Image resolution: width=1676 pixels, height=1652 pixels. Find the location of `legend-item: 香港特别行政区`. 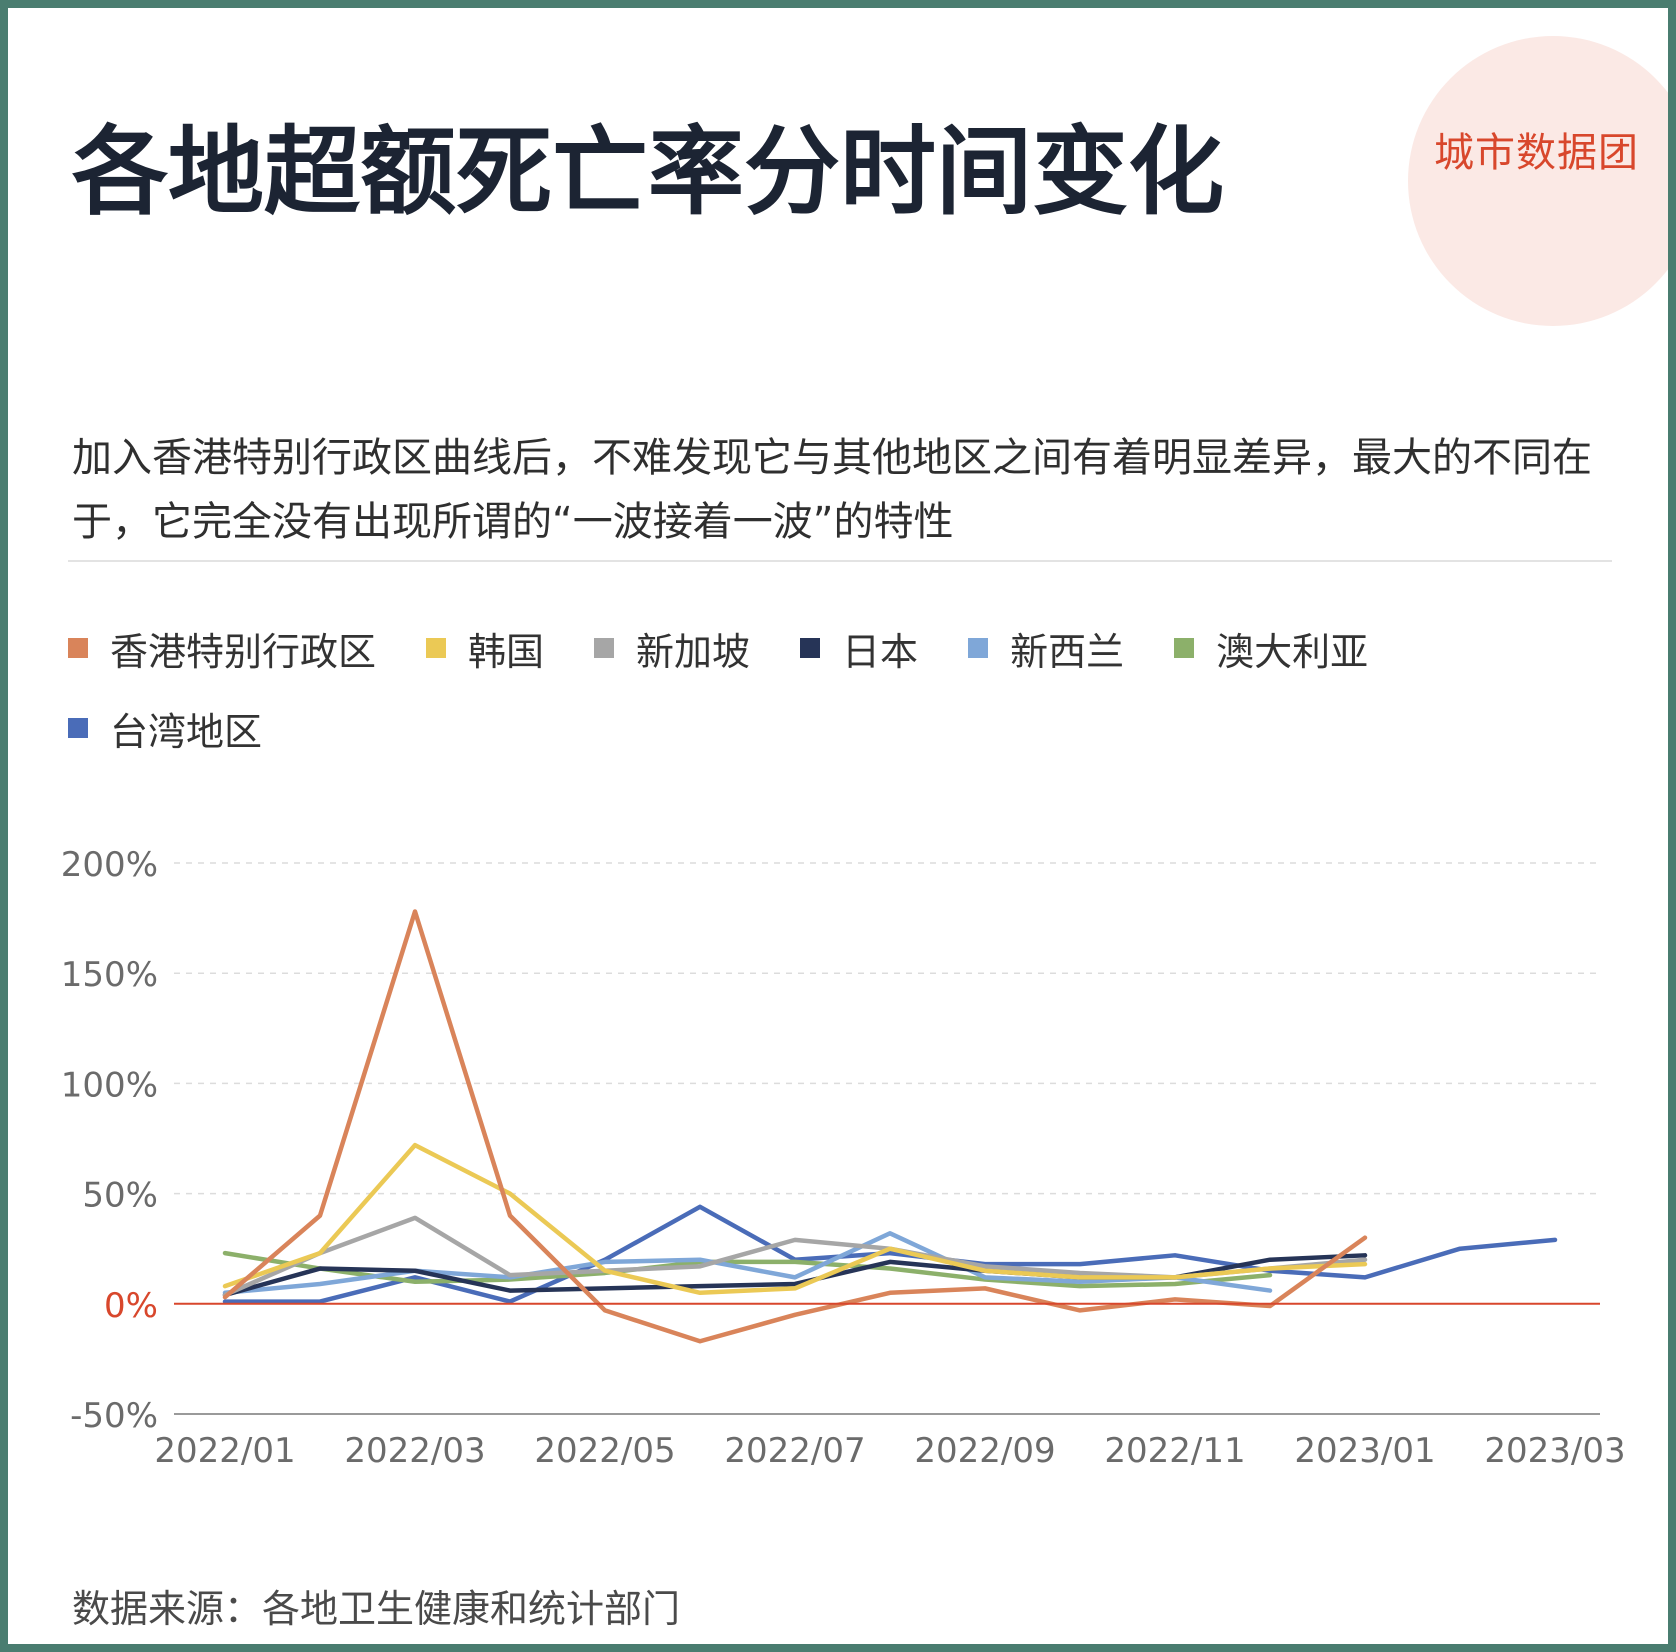

legend-item: 香港特别行政区 is located at coordinates (222, 650).